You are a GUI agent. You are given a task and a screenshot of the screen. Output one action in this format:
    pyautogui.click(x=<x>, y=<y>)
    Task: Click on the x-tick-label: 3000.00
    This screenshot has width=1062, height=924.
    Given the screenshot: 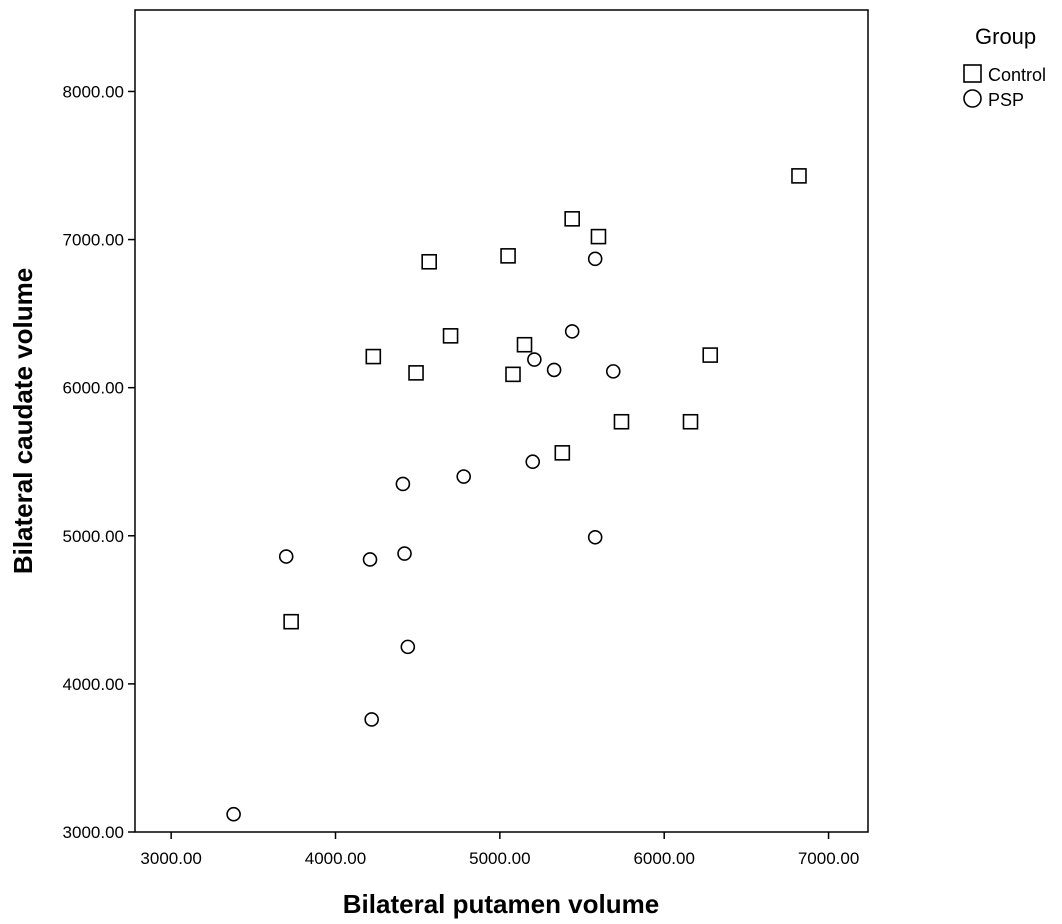 What is the action you would take?
    pyautogui.click(x=170, y=858)
    